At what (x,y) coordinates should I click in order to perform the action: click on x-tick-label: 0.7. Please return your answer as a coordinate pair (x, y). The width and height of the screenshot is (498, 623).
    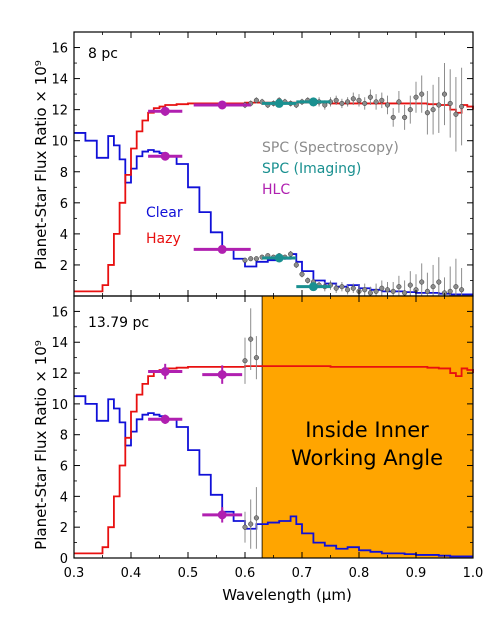
    Looking at the image, I should click on (302, 573).